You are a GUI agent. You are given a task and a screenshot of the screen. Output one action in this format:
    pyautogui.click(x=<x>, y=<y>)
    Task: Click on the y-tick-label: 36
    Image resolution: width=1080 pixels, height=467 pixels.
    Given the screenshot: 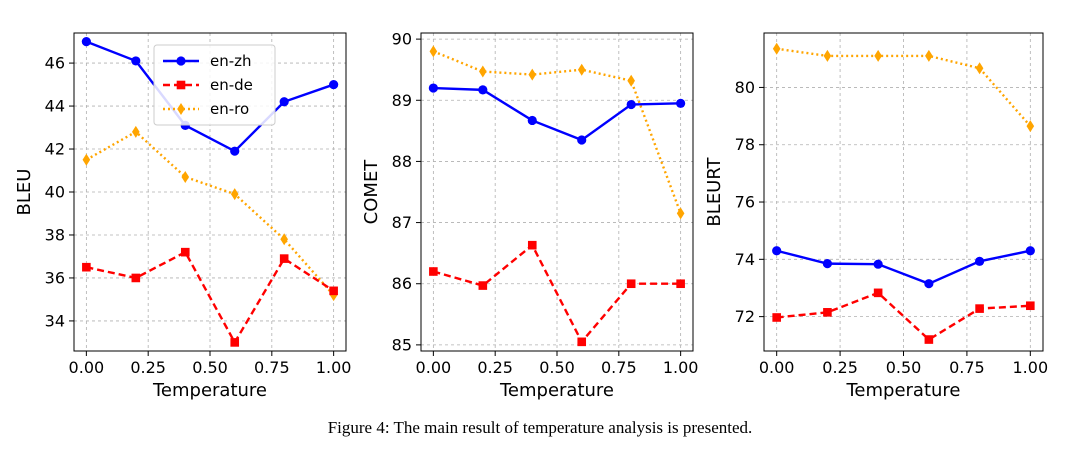 What is the action you would take?
    pyautogui.click(x=55, y=277)
    